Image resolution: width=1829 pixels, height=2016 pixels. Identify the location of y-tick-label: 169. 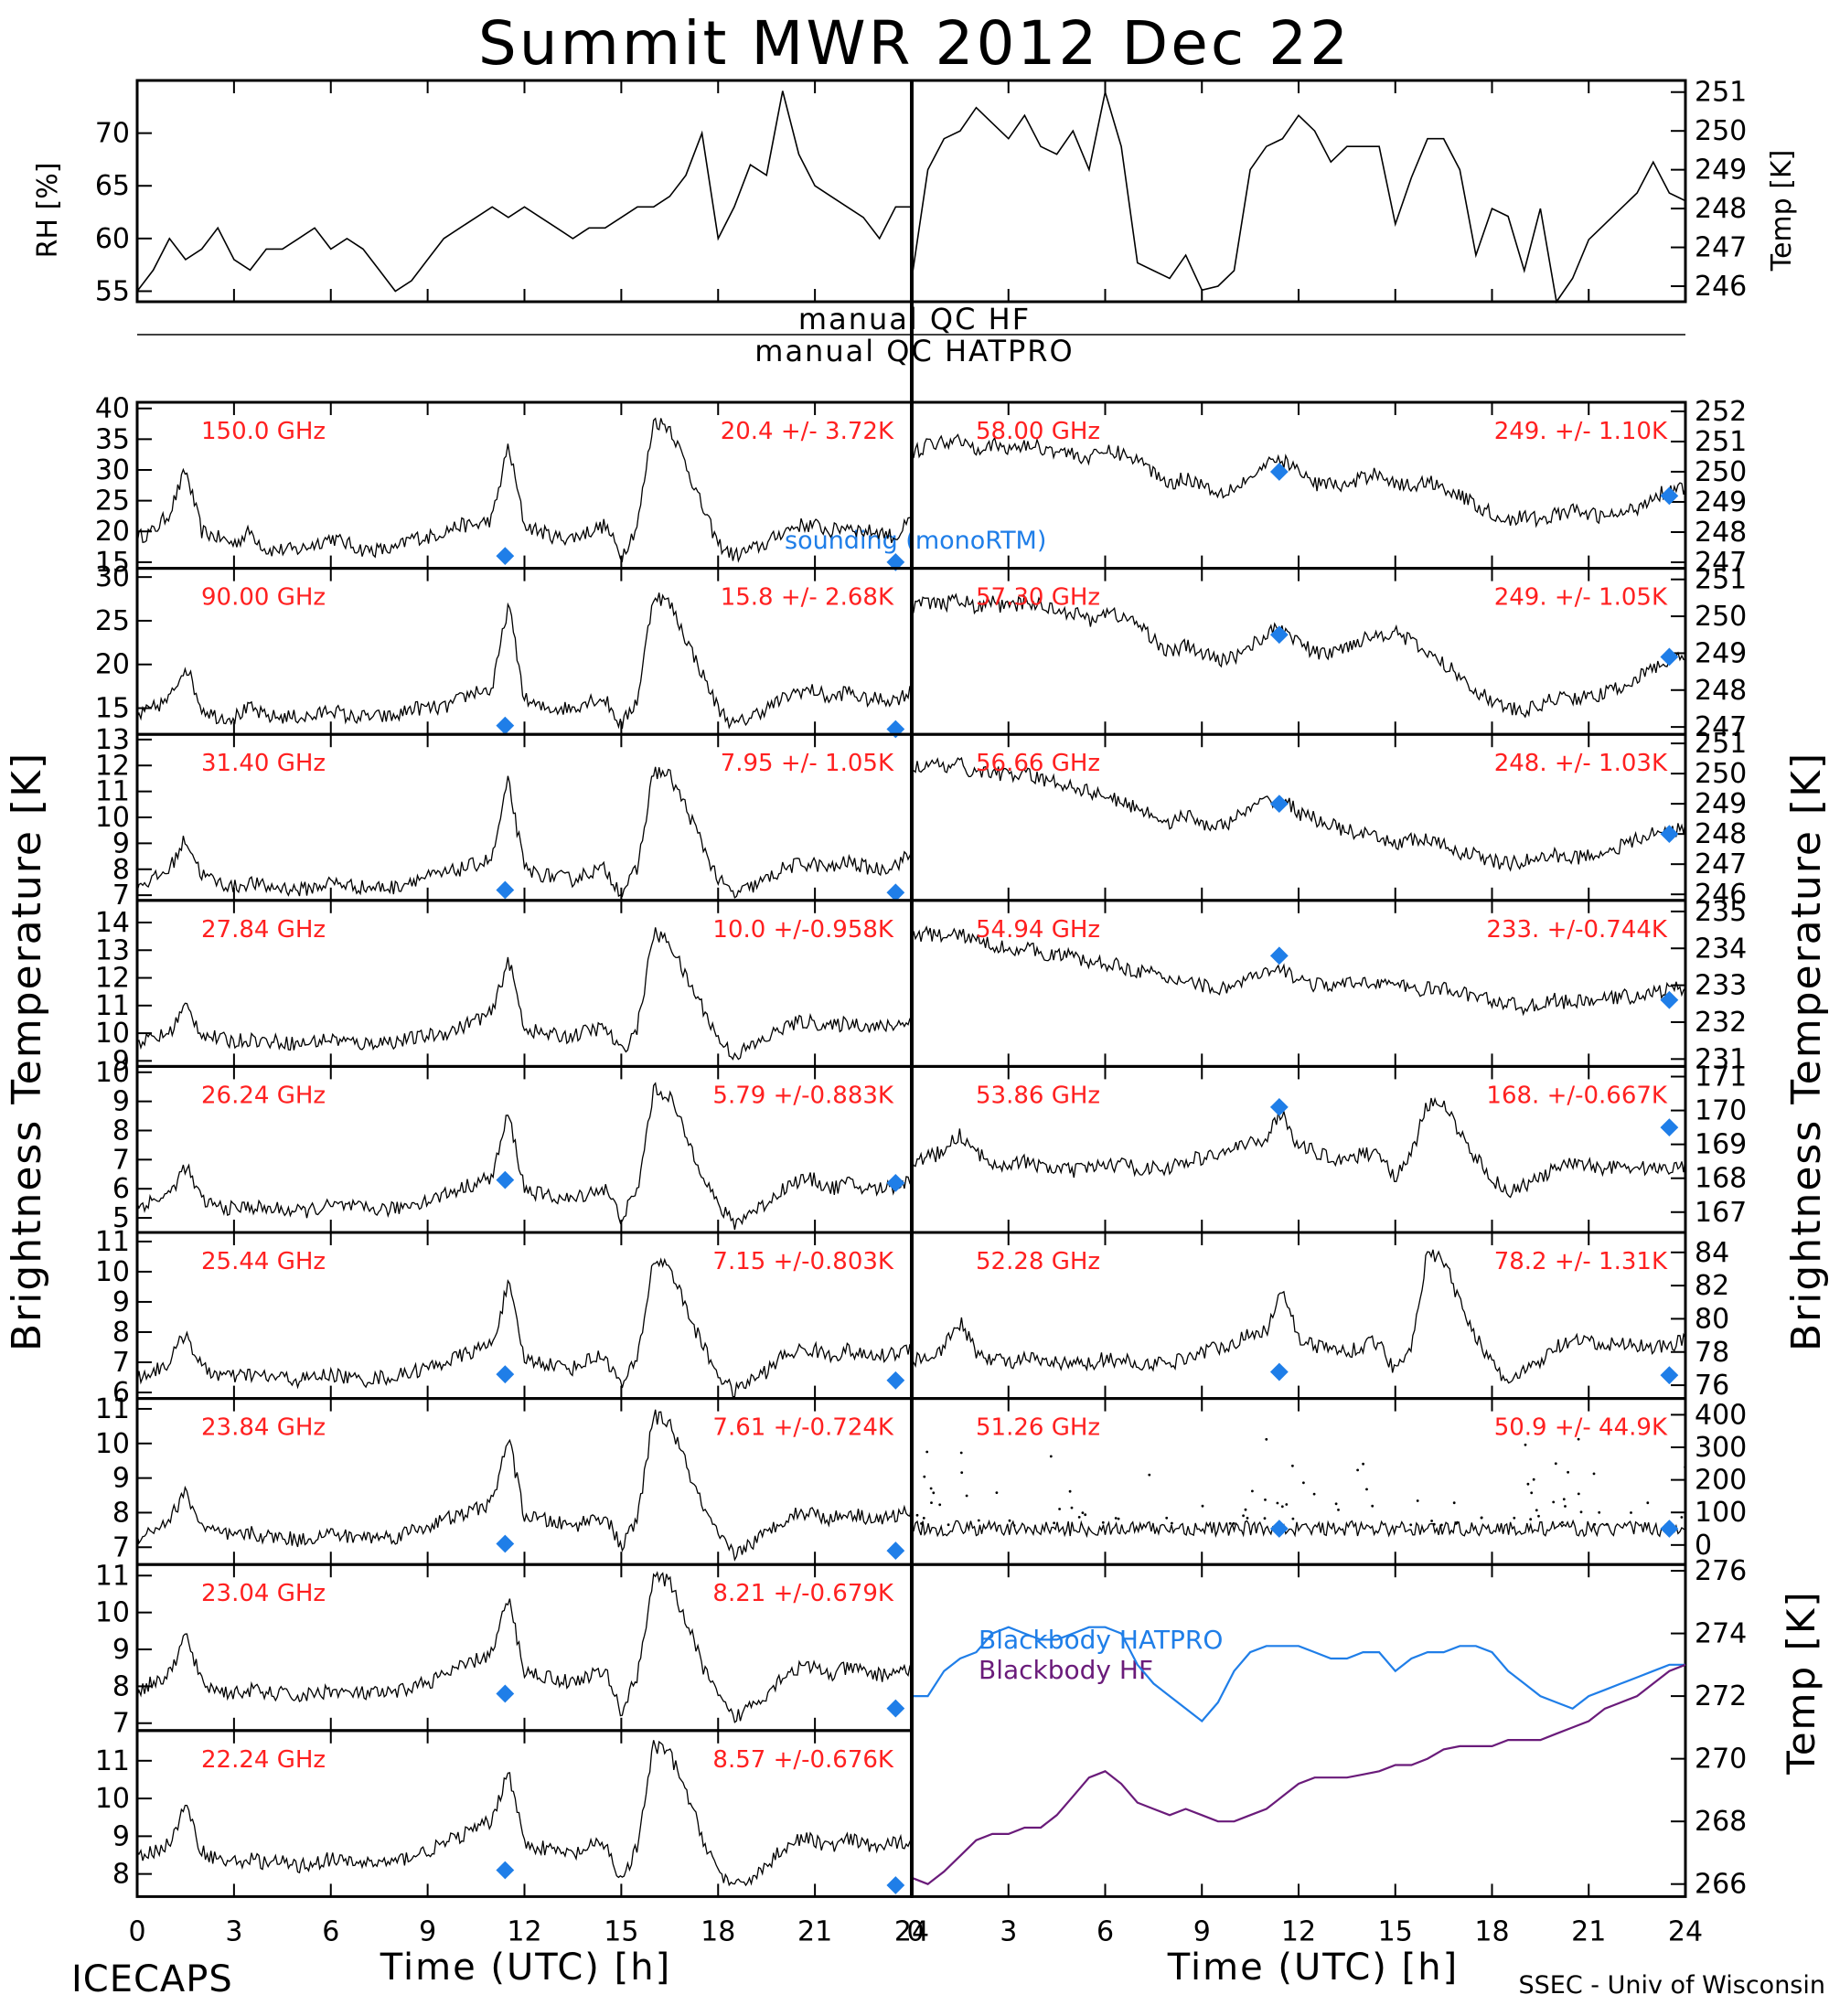
(1721, 1145).